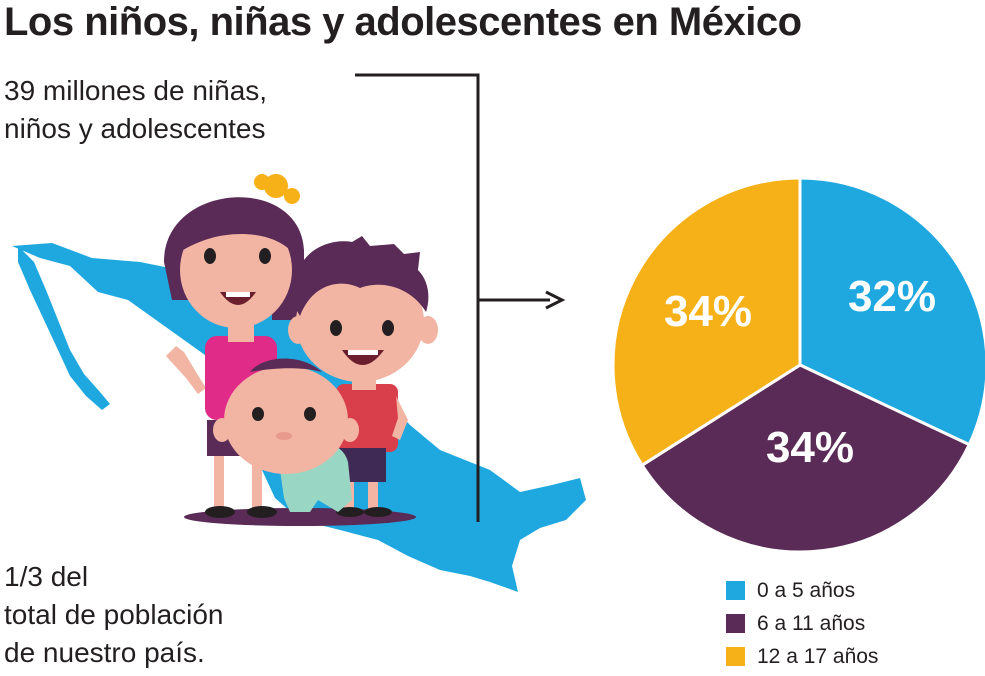 Image resolution: width=985 pixels, height=676 pixels. I want to click on share-callout-line: de nuestro país., so click(104, 652).